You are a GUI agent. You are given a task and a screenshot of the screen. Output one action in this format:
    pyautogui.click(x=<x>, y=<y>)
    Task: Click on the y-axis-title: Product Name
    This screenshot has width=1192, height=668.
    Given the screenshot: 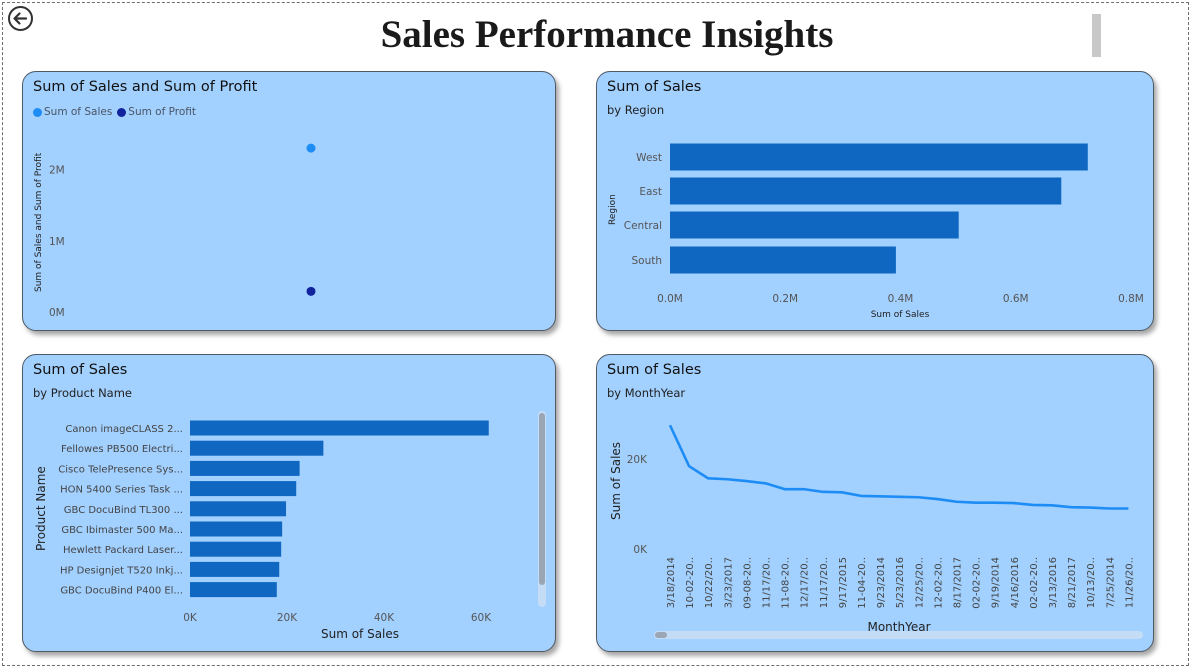 What is the action you would take?
    pyautogui.click(x=41, y=508)
    